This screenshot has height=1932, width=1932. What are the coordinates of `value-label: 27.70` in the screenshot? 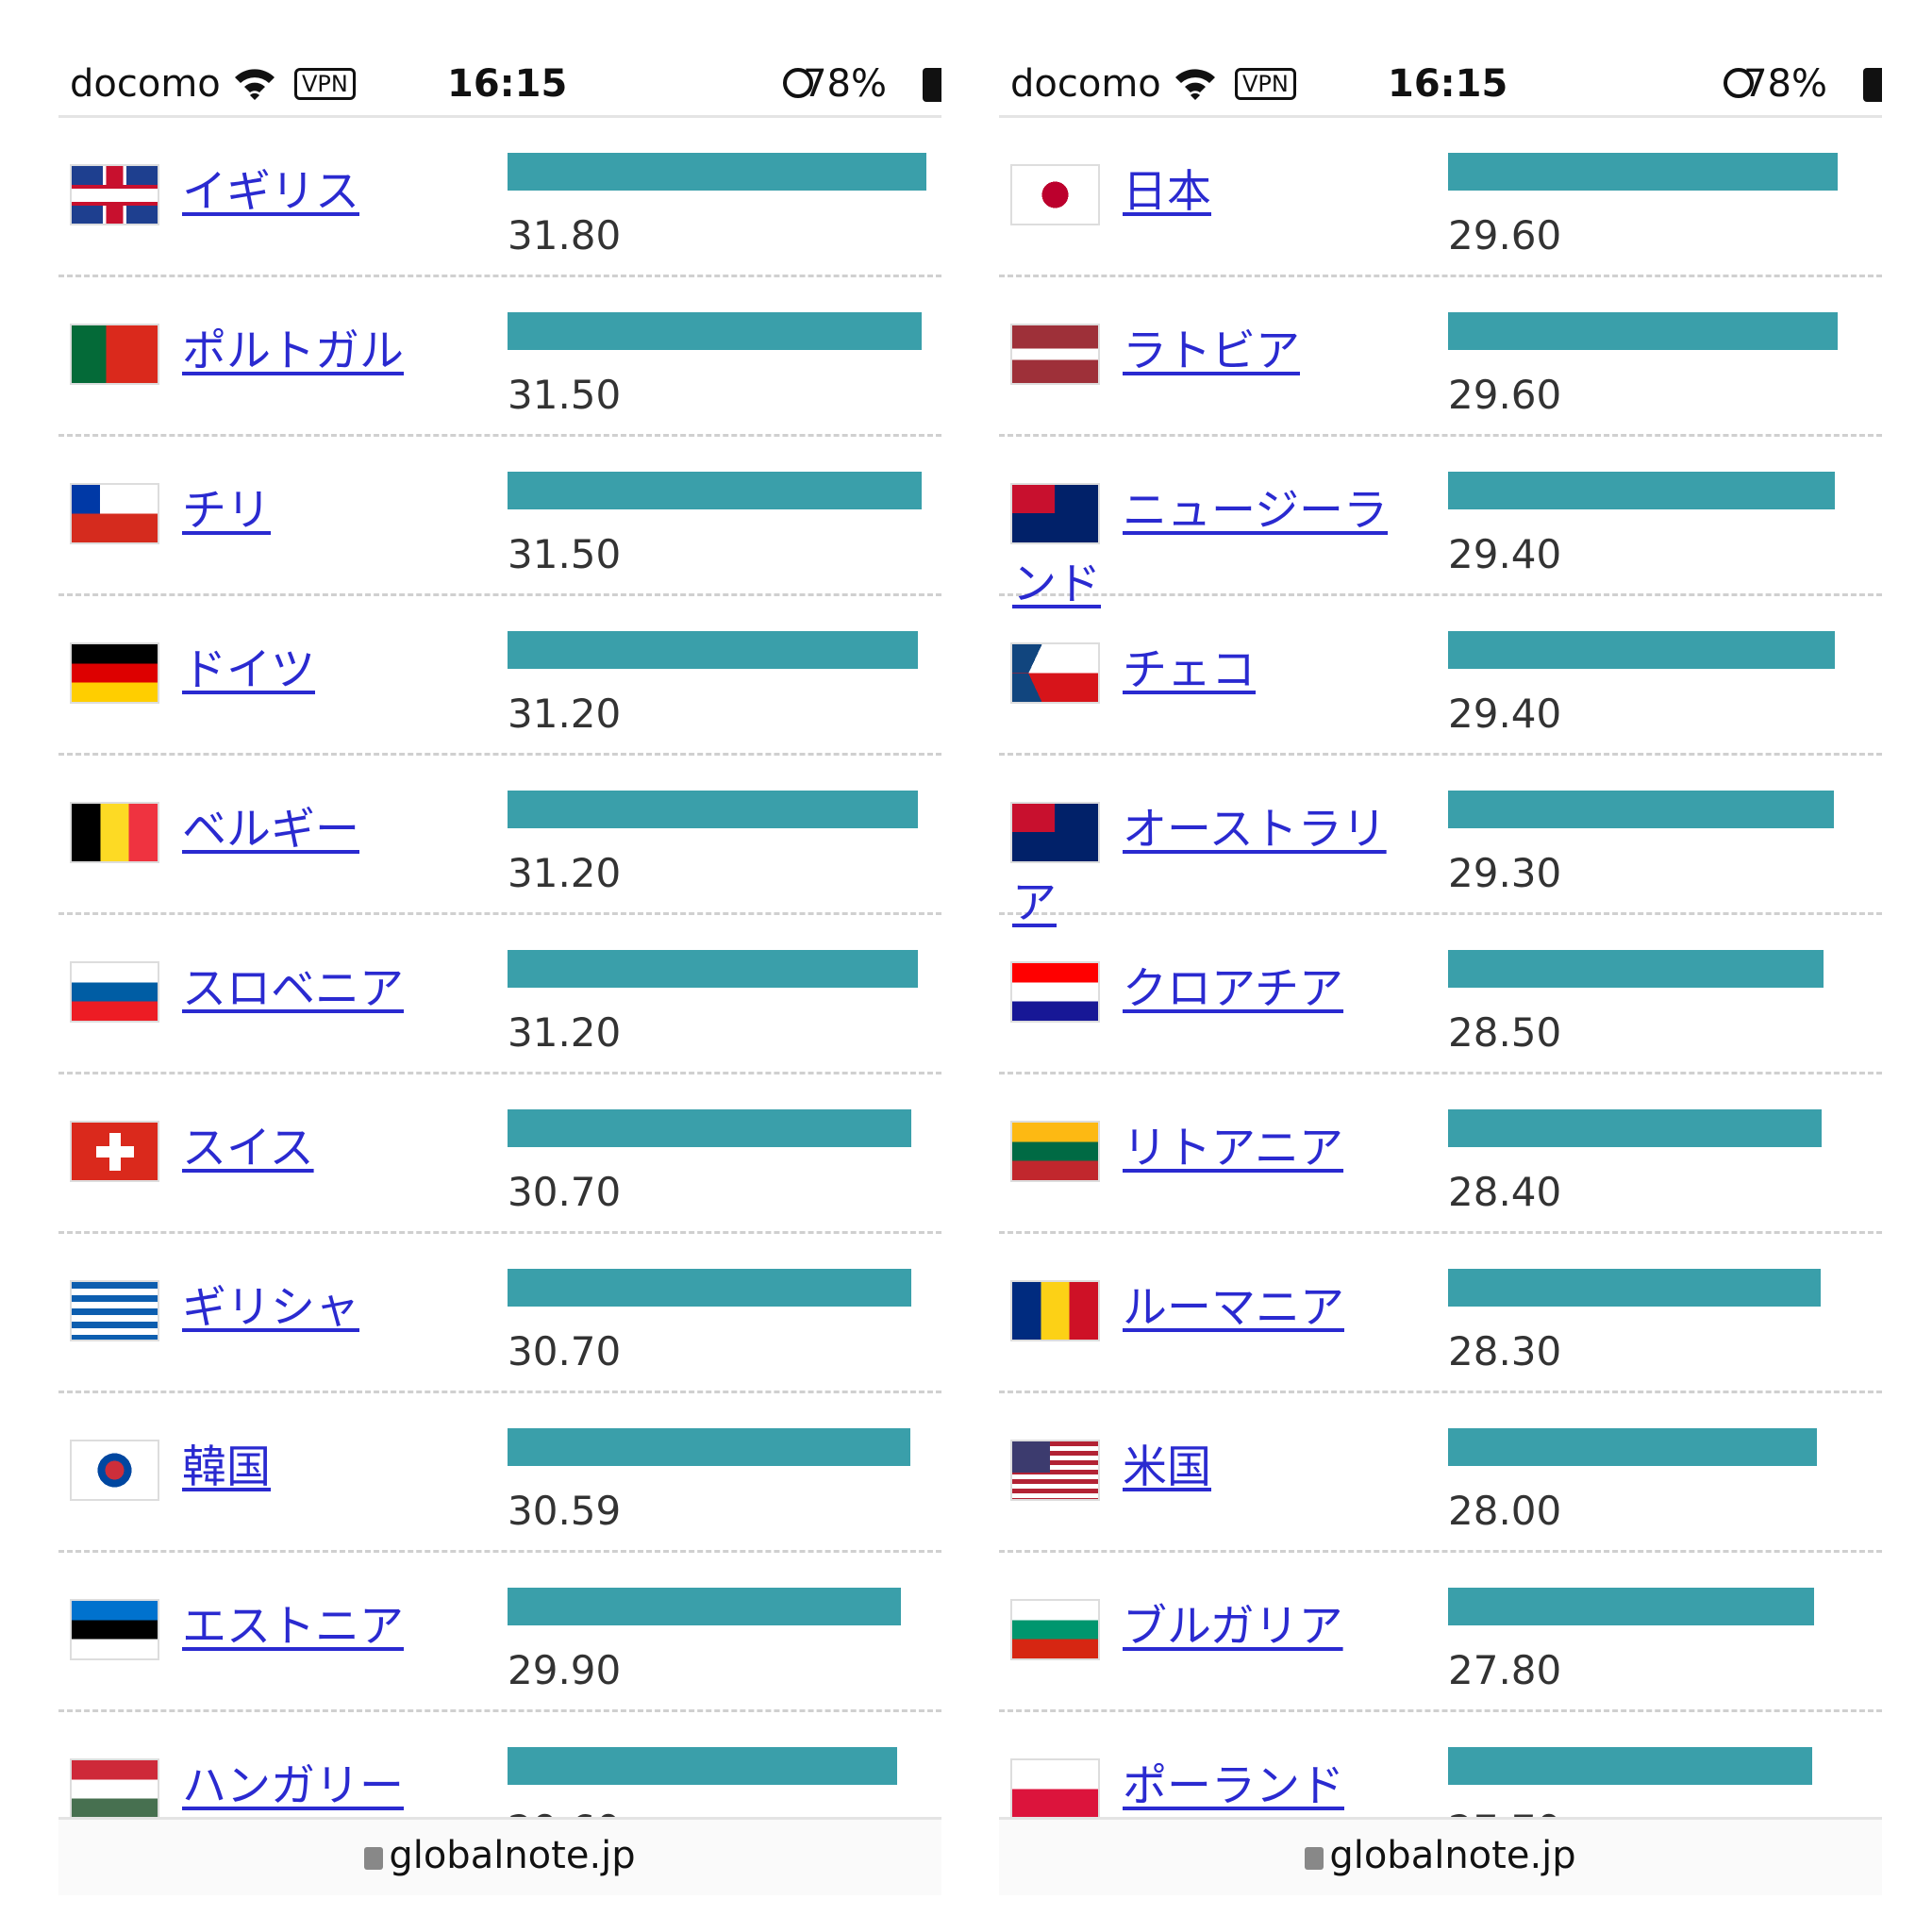 It's located at (1505, 1812).